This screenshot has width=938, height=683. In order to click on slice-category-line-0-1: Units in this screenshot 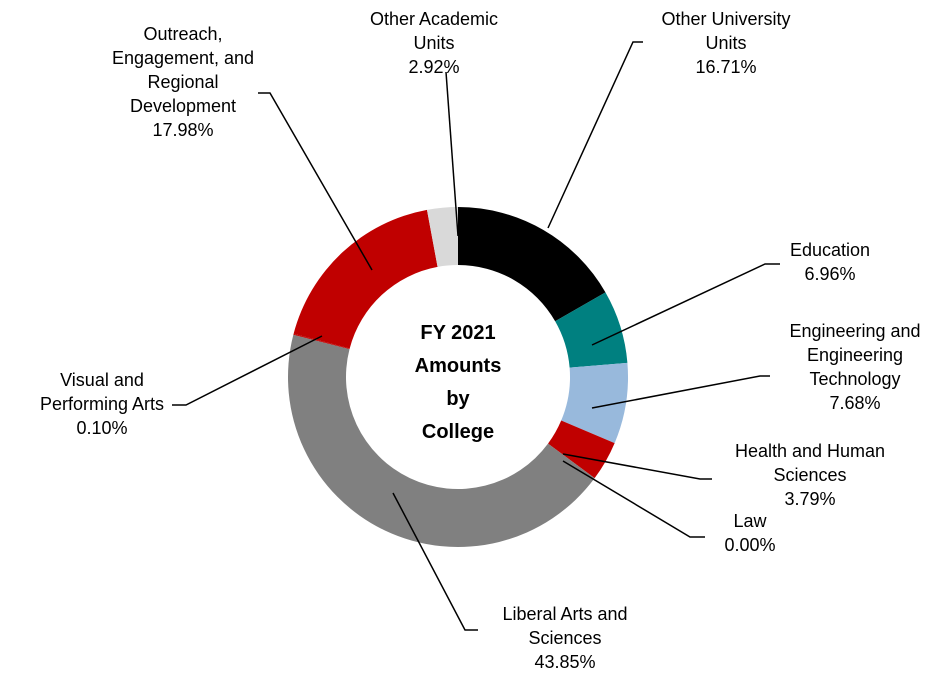, I will do `click(725, 43)`.